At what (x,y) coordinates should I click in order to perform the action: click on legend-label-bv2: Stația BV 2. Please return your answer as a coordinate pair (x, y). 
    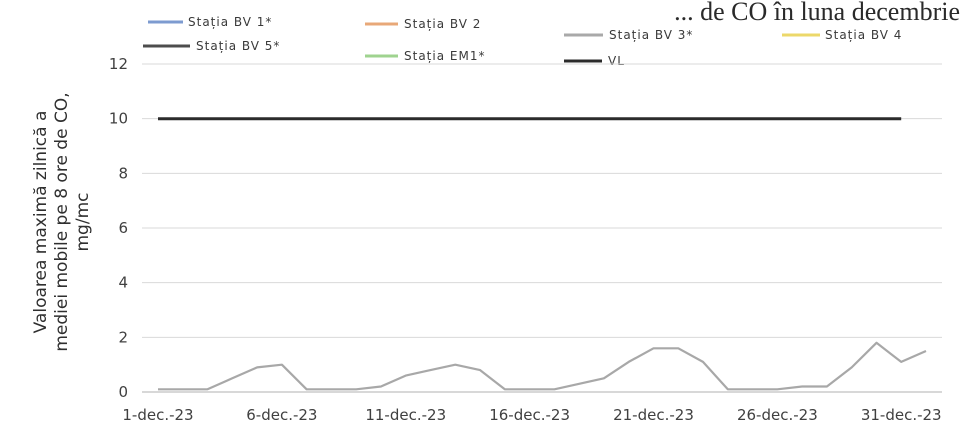
    Looking at the image, I should click on (442, 24).